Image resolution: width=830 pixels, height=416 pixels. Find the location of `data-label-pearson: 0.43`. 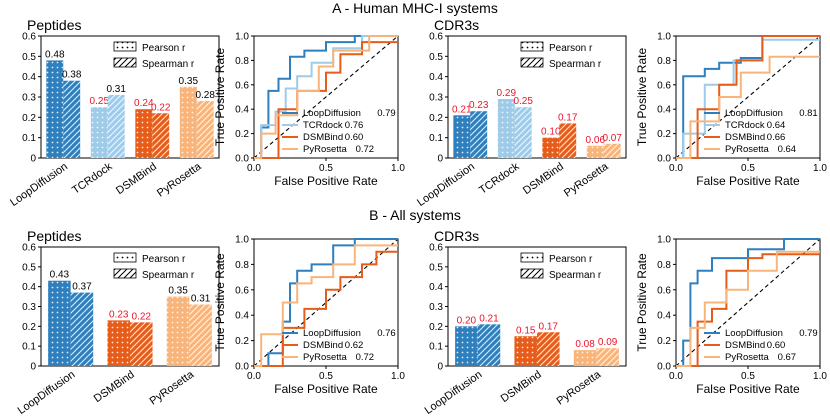

data-label-pearson: 0.43 is located at coordinates (60, 275).